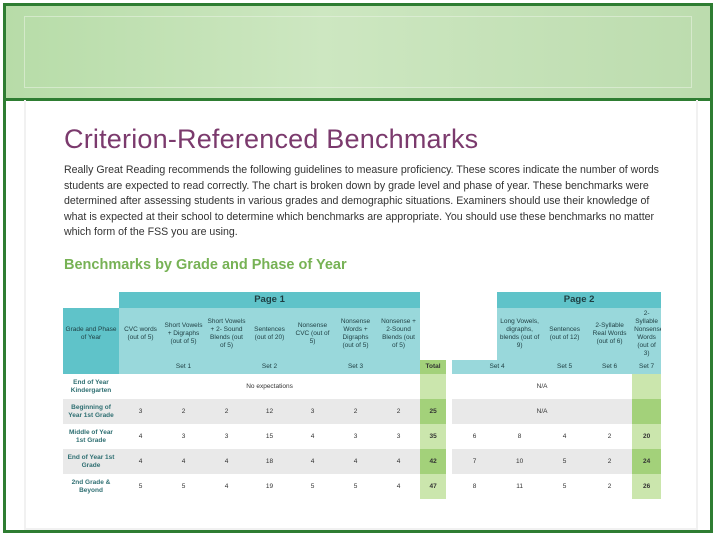  I want to click on set-label: Set 6, so click(610, 367).